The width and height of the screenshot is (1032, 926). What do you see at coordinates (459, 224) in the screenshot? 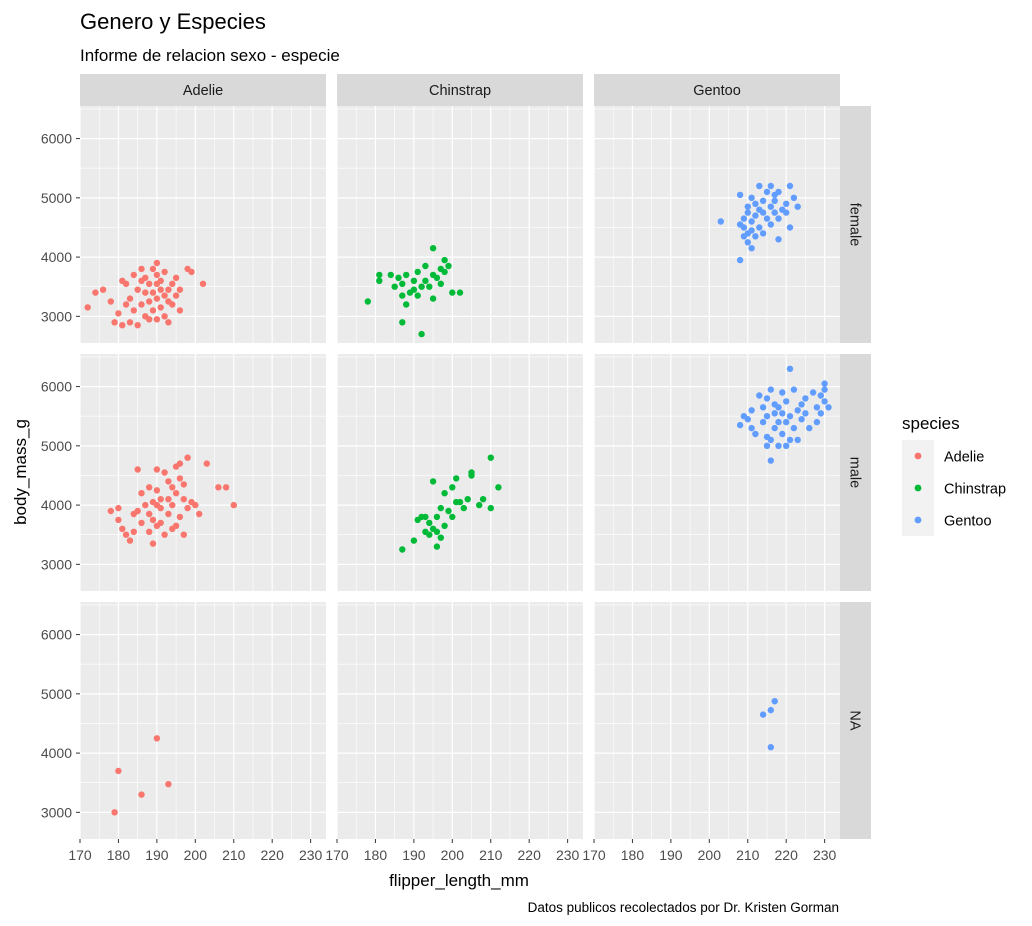
I see `facet-panel-chinstrap-female` at bounding box center [459, 224].